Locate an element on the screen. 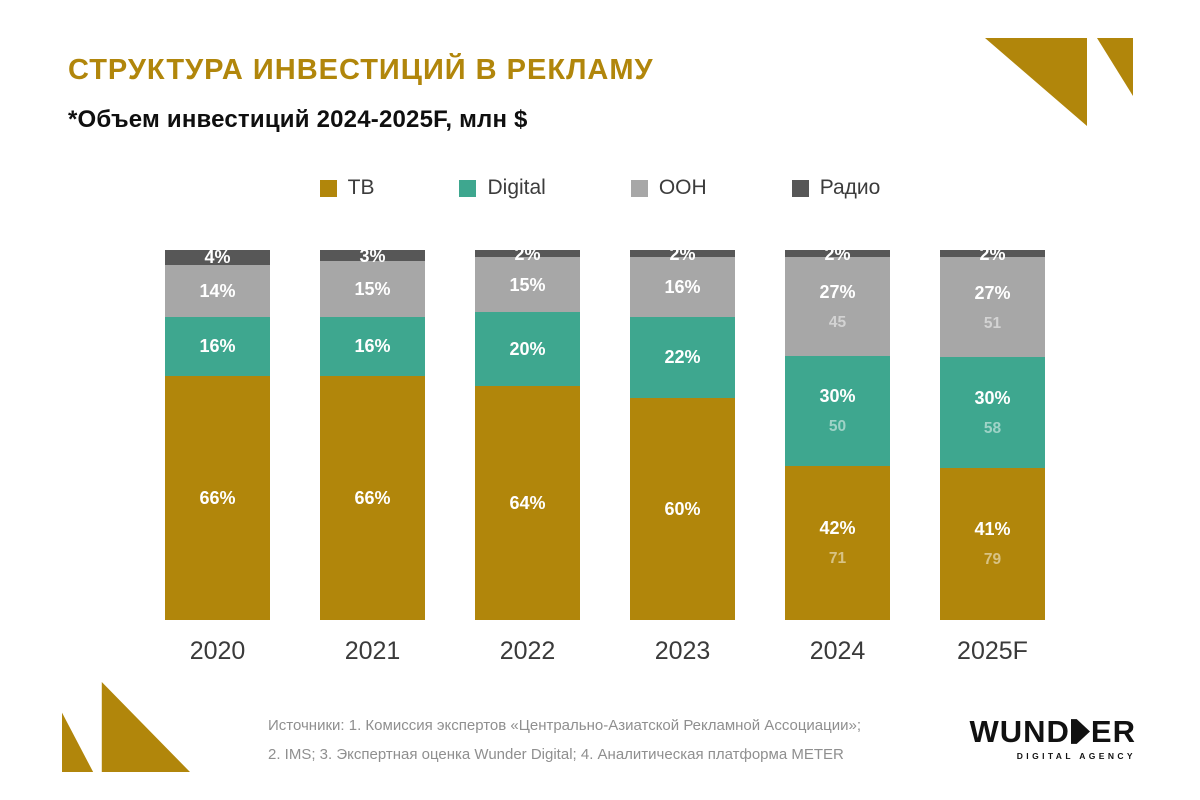 The height and width of the screenshot is (800, 1200). segment-abs-value-label: 79 is located at coordinates (992, 560).